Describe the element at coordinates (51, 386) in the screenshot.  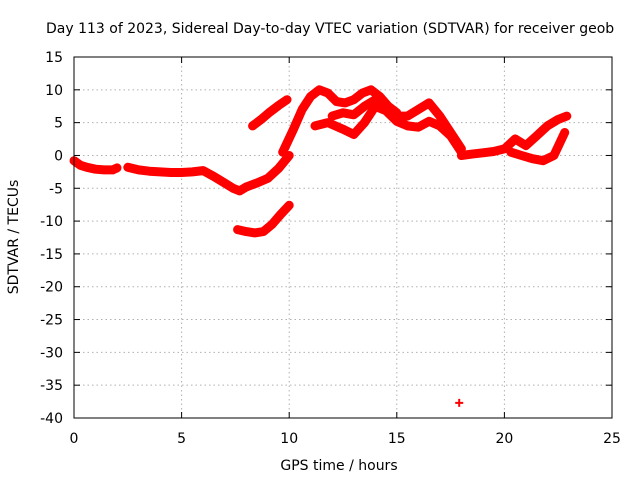
I see `y-tick-label: -35` at that location.